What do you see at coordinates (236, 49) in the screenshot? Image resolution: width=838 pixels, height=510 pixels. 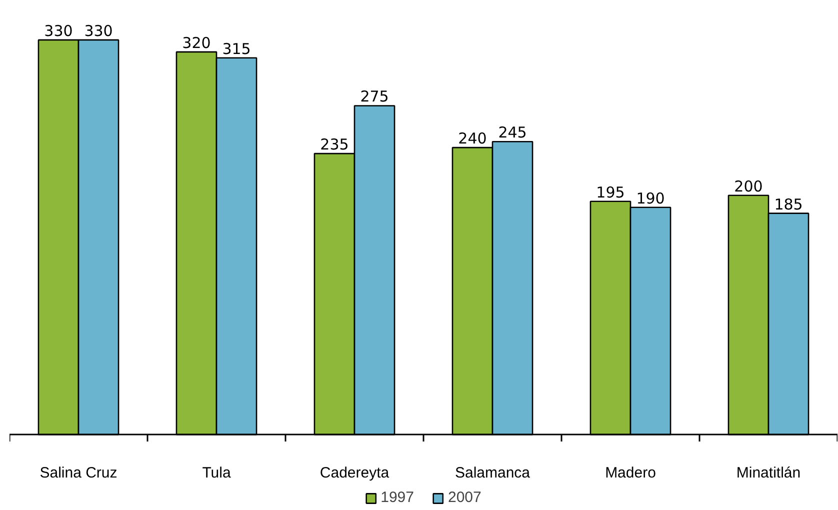 I see `data-label: 315` at bounding box center [236, 49].